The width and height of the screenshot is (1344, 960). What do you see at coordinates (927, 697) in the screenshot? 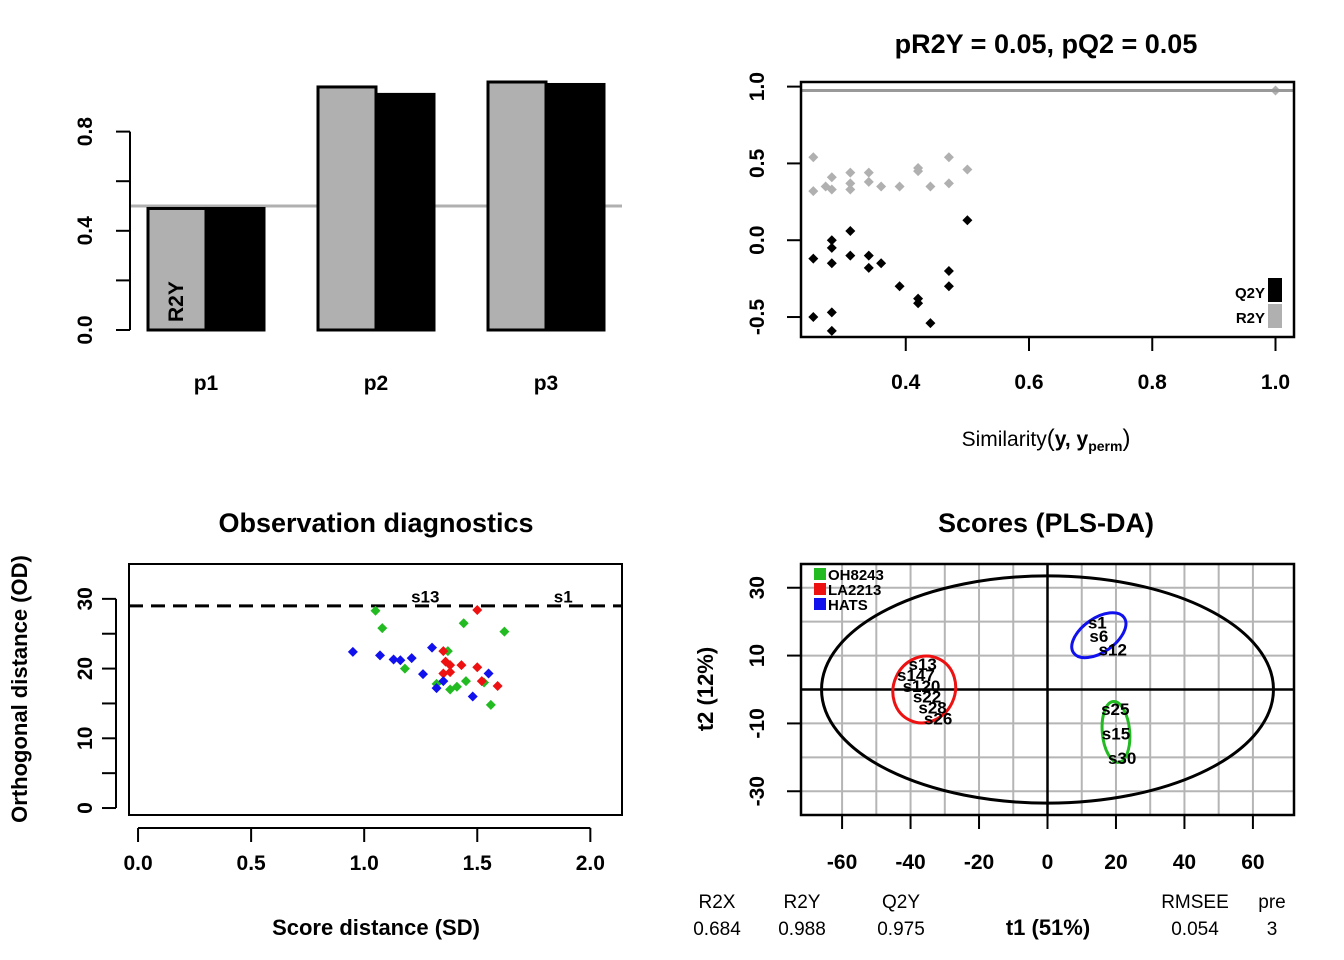
I see `observation-label: s22` at bounding box center [927, 697].